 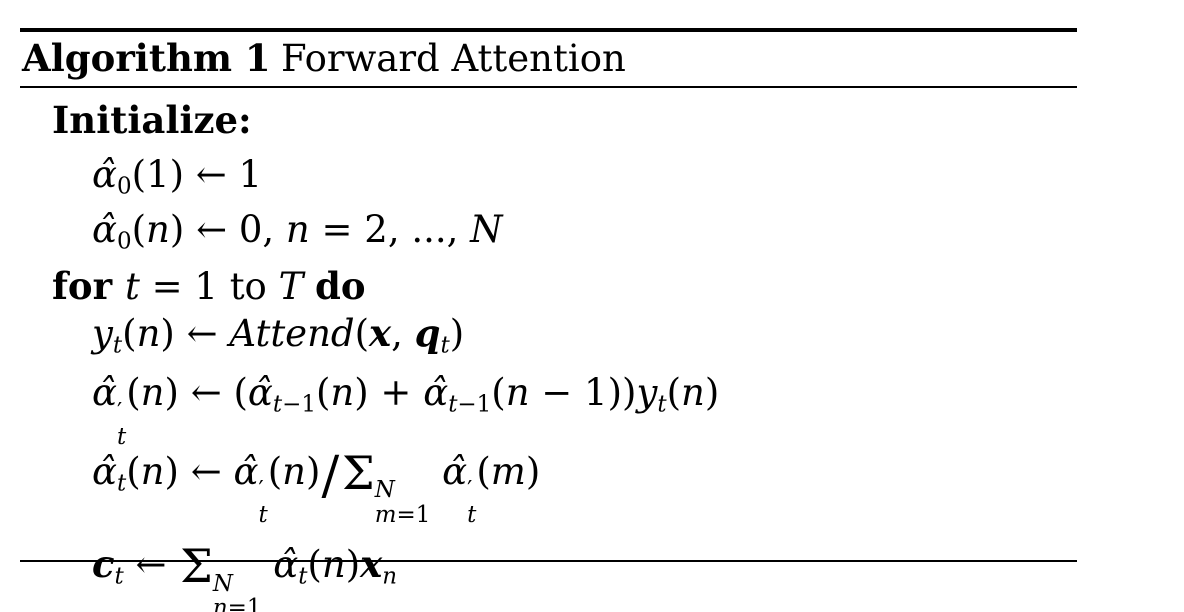 I want to click on math-token: to, so click(x=254, y=286).